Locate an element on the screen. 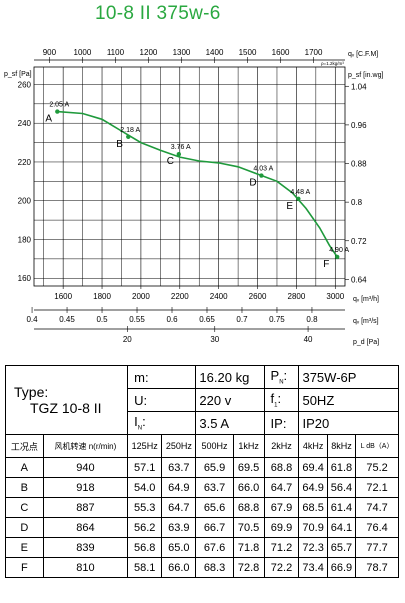 This screenshot has width=405, height=603. rated-power-symbol: P is located at coordinates (275, 376).